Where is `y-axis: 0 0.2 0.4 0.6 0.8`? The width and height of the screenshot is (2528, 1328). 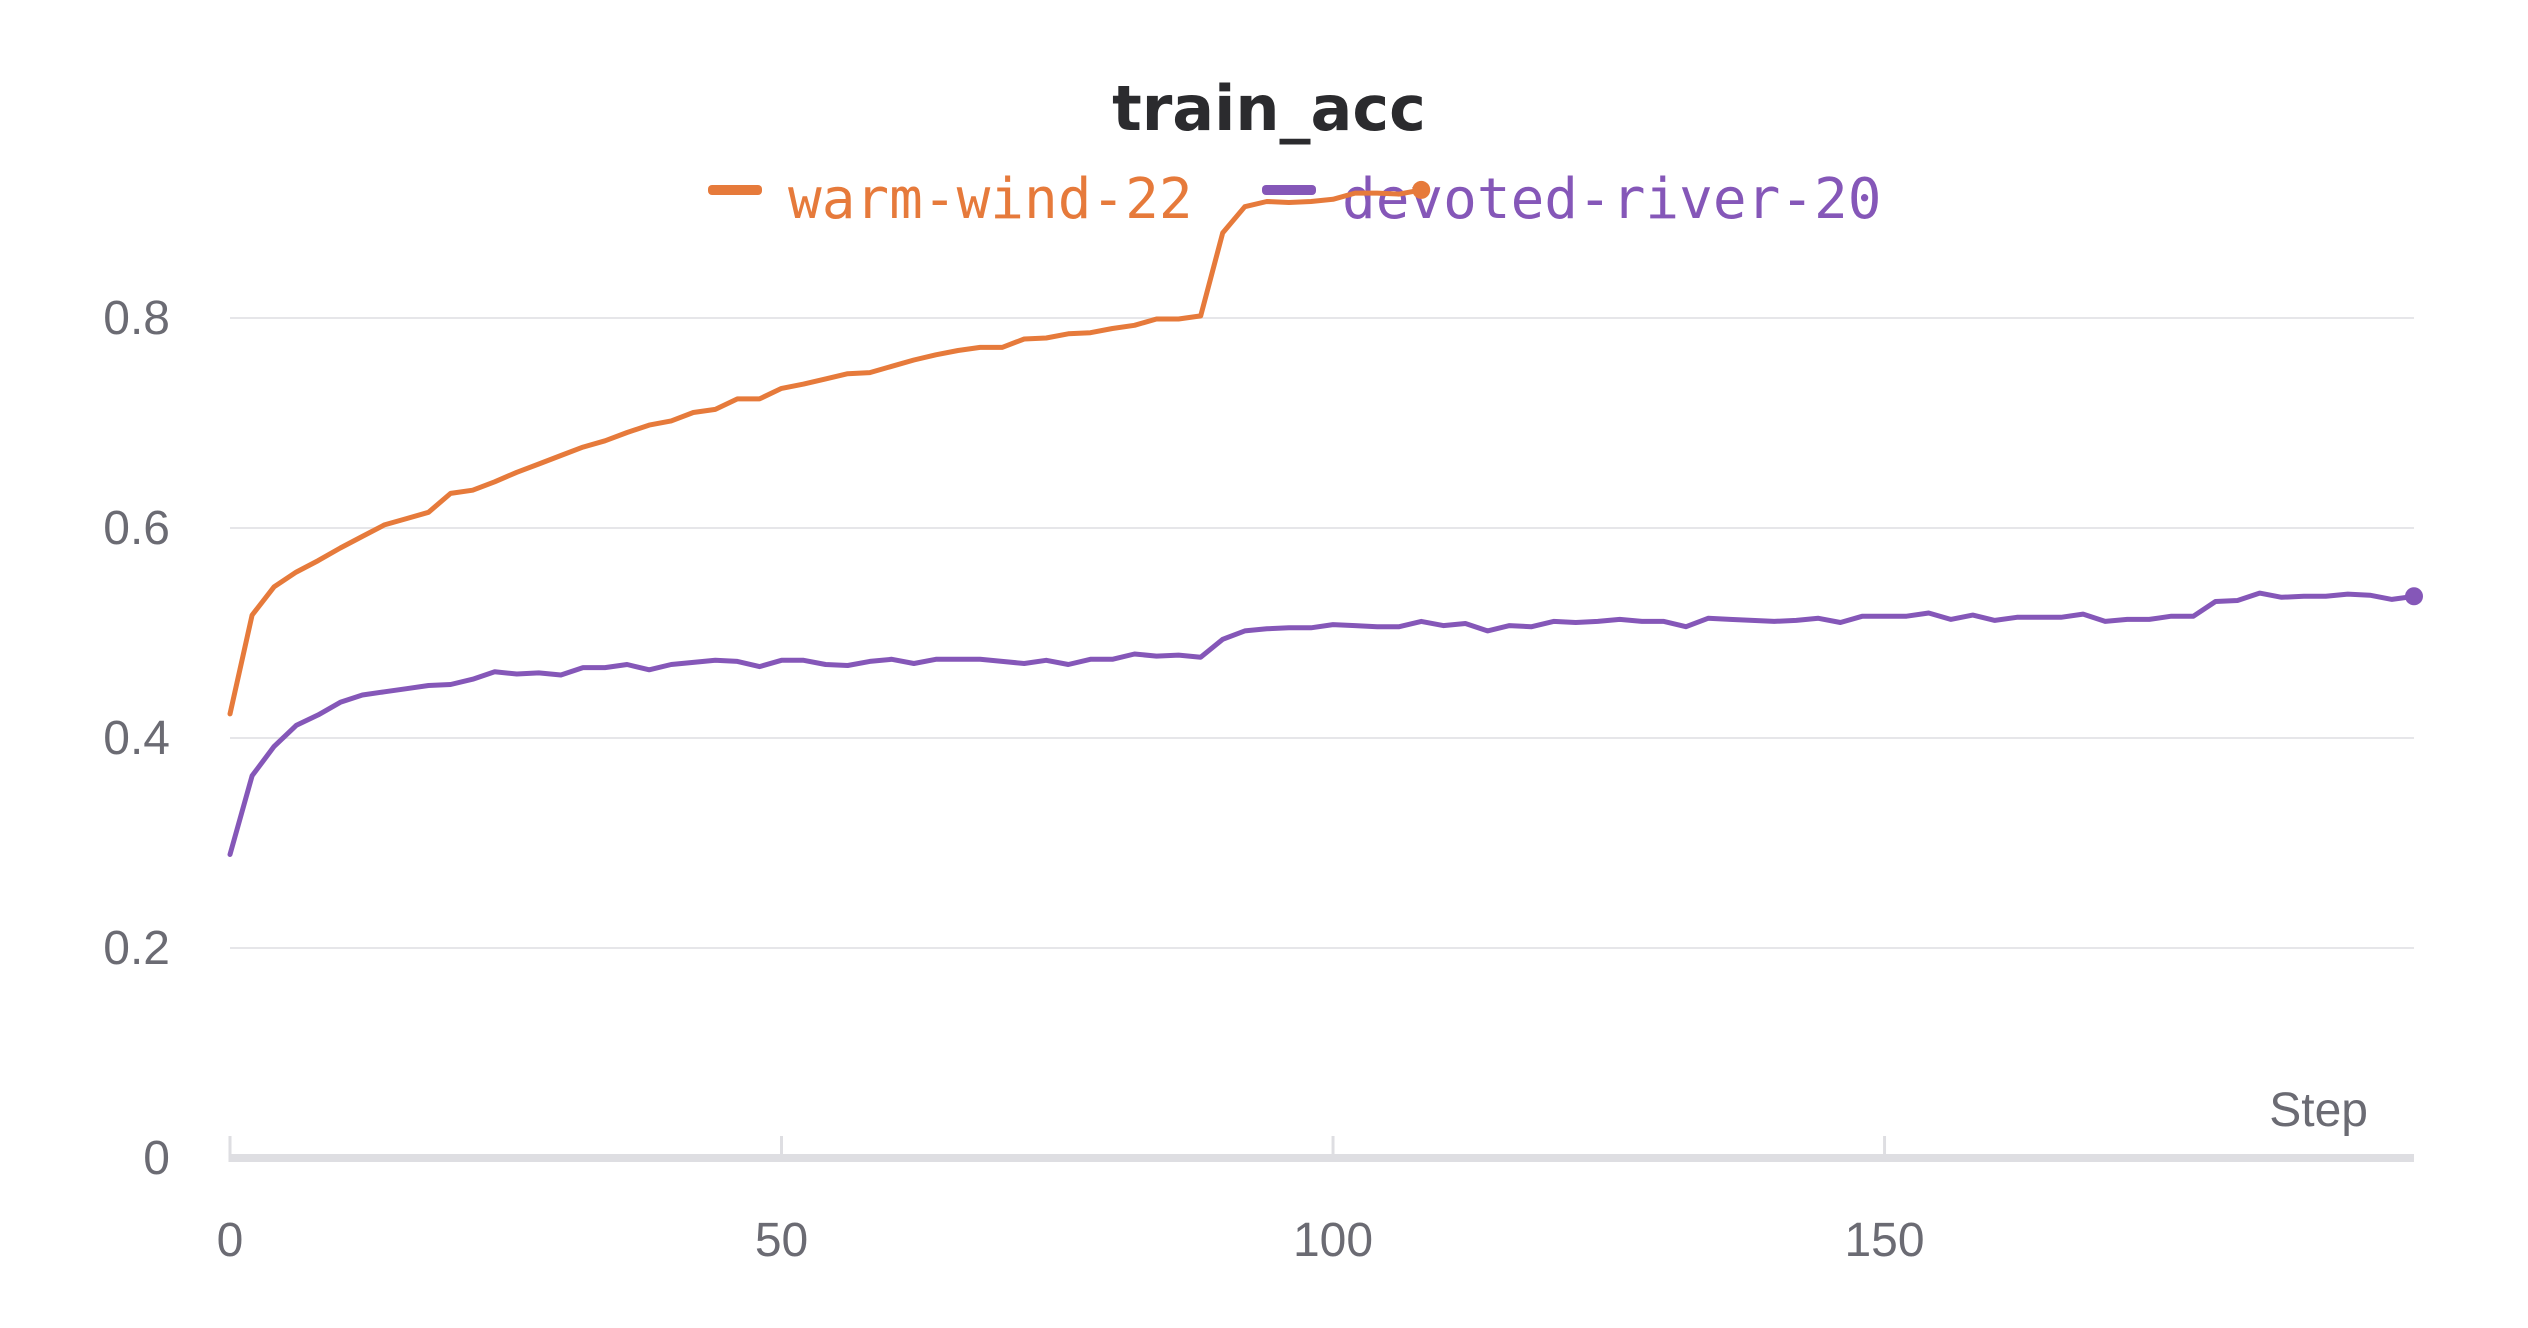 y-axis: 0 0.2 0.4 0.6 0.8 is located at coordinates (136, 738).